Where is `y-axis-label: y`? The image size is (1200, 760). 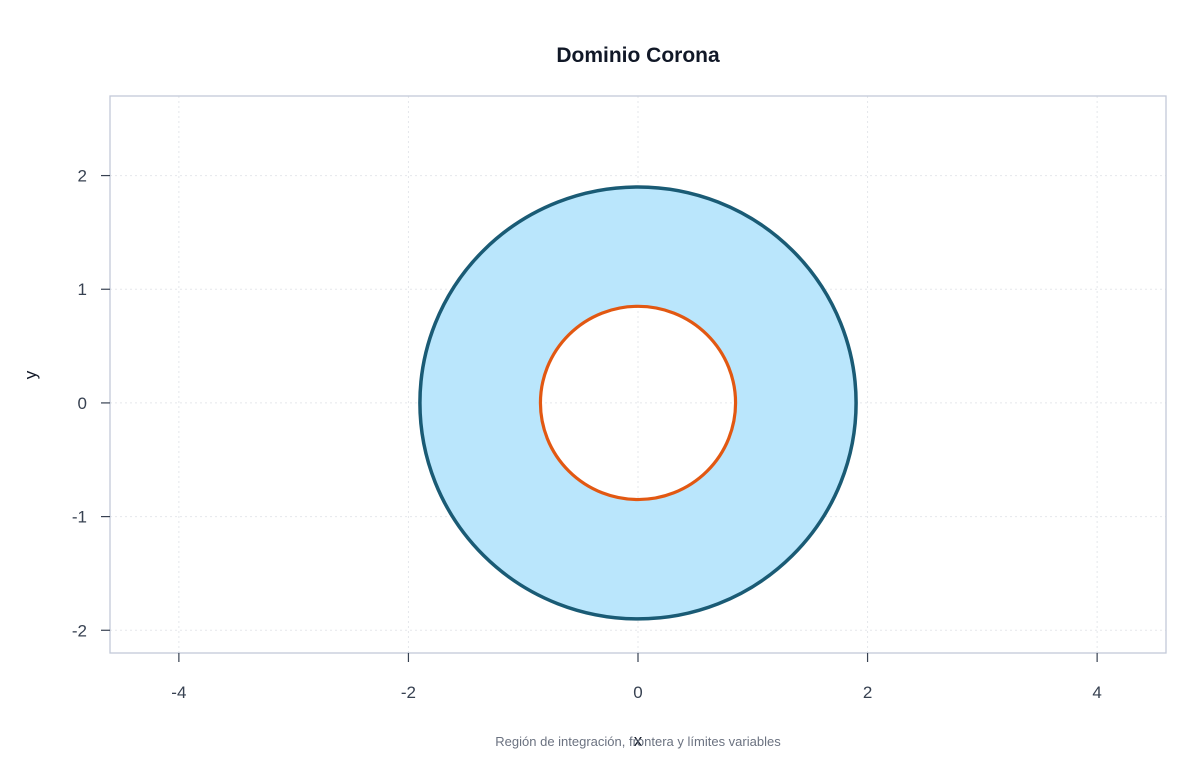 y-axis-label: y is located at coordinates (30, 374).